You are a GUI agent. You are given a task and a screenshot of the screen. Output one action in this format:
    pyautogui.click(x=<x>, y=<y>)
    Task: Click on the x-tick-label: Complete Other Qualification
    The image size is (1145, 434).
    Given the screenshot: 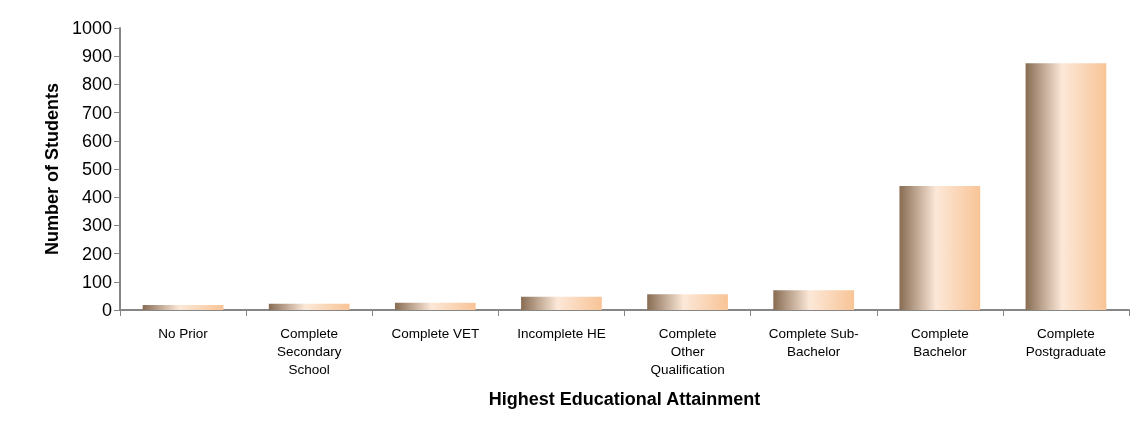 What is the action you would take?
    pyautogui.click(x=687, y=351)
    